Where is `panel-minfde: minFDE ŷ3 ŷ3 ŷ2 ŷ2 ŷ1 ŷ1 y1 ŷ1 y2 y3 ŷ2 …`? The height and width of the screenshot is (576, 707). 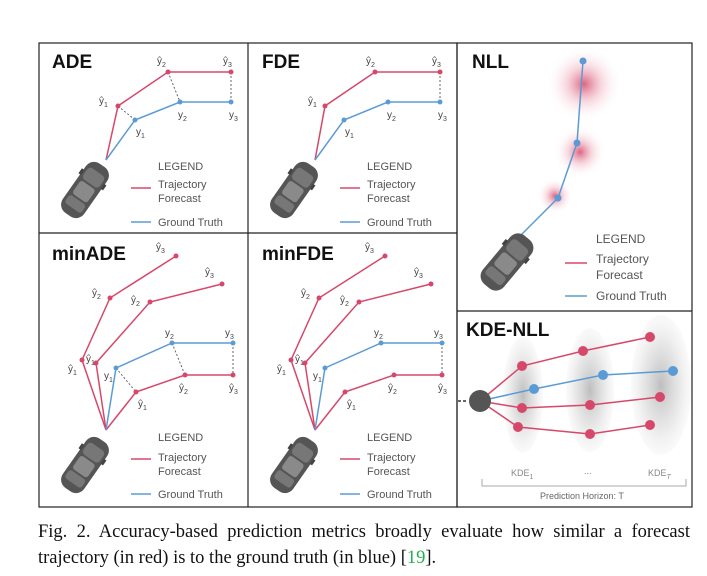
panel-minfde: minFDE ŷ3 ŷ3 ŷ2 ŷ2 ŷ1 ŷ1 y1 ŷ1 y2 y3 ŷ2 … is located at coordinates (354, 371).